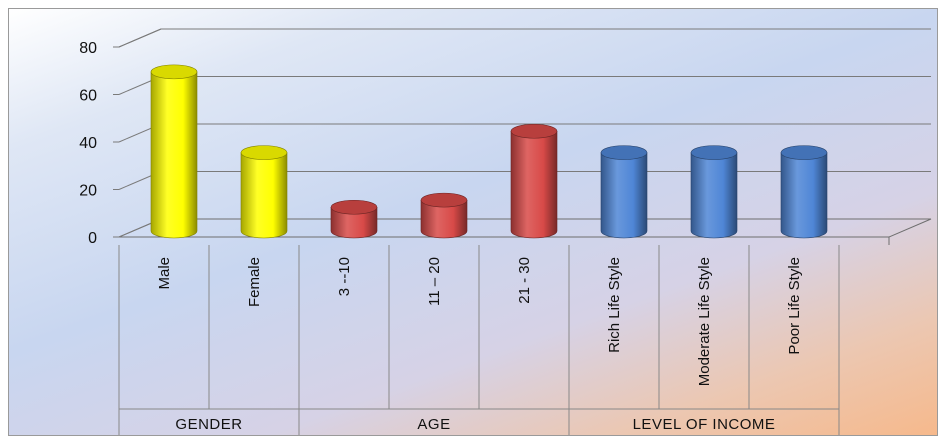 The height and width of the screenshot is (448, 950). What do you see at coordinates (140, 38) in the screenshot?
I see `gridline-side` at bounding box center [140, 38].